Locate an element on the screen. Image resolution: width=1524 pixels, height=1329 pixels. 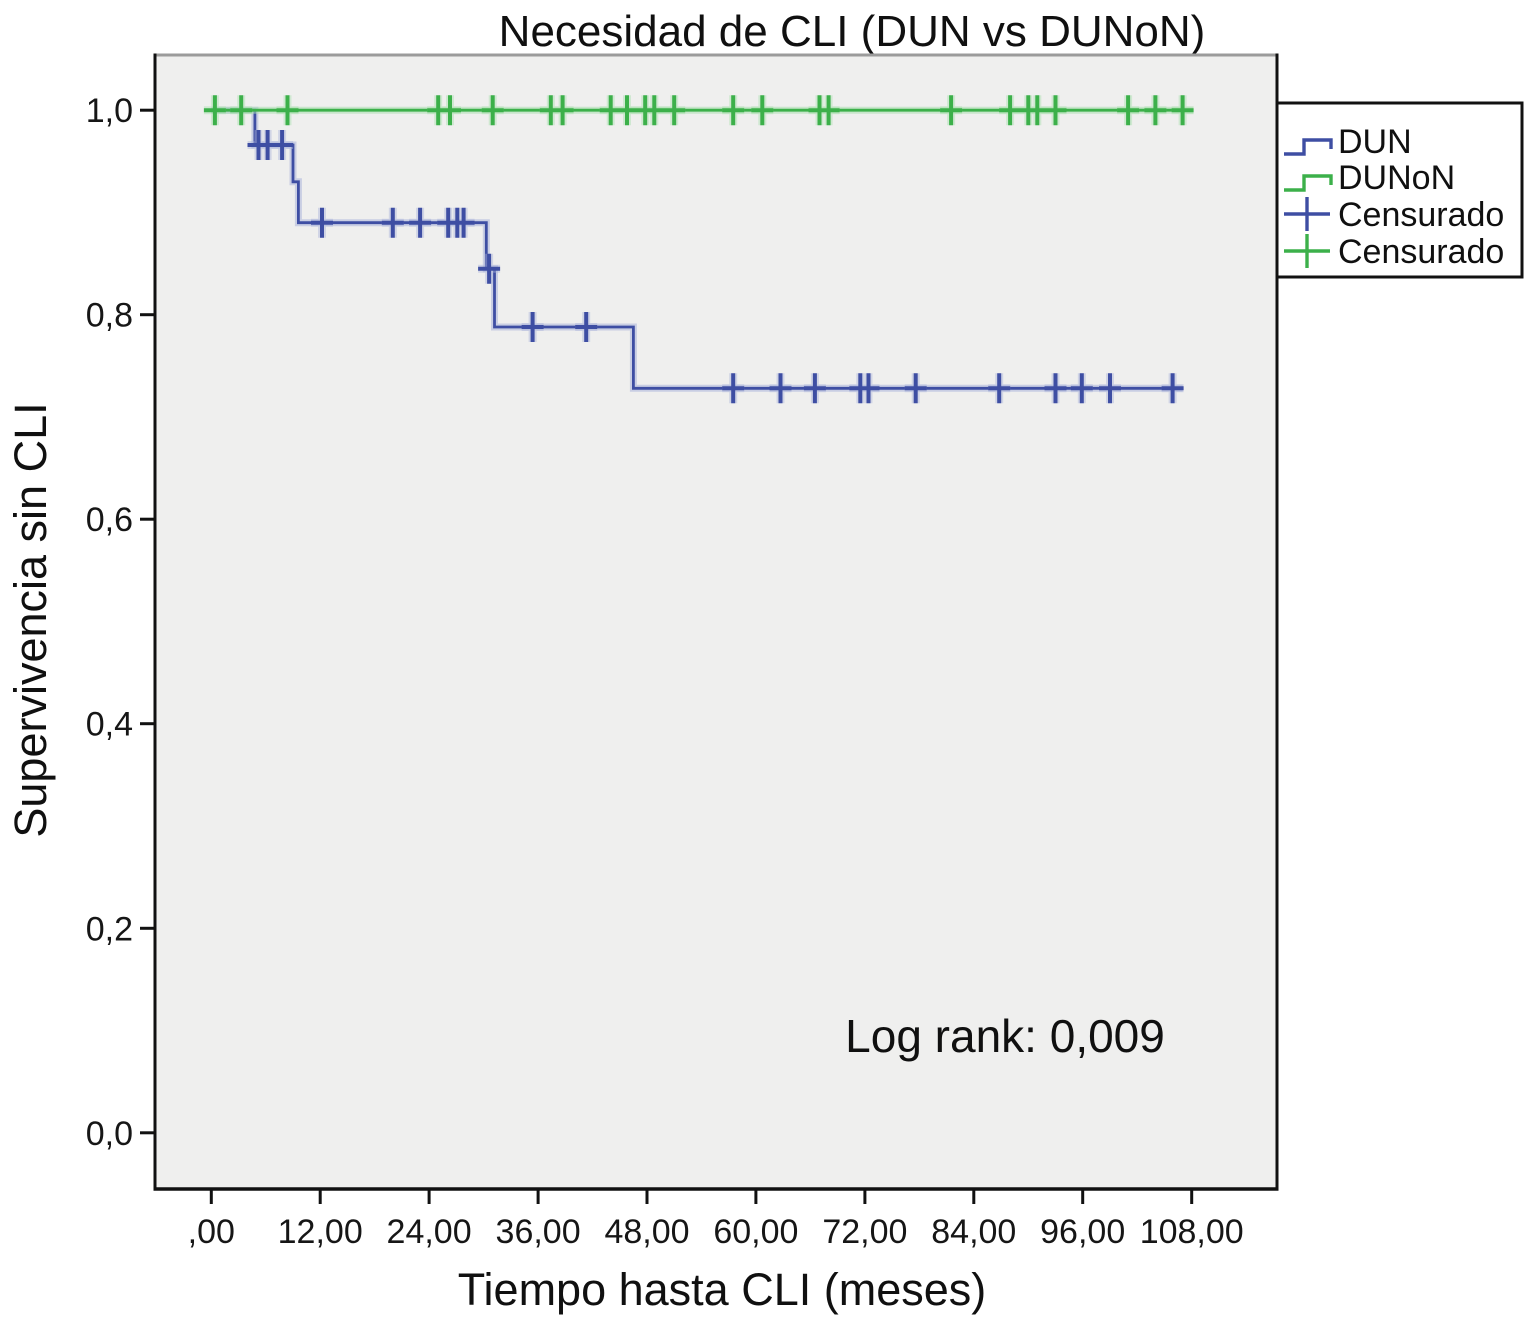
y-tick-label: 0,2 is located at coordinates (109, 929).